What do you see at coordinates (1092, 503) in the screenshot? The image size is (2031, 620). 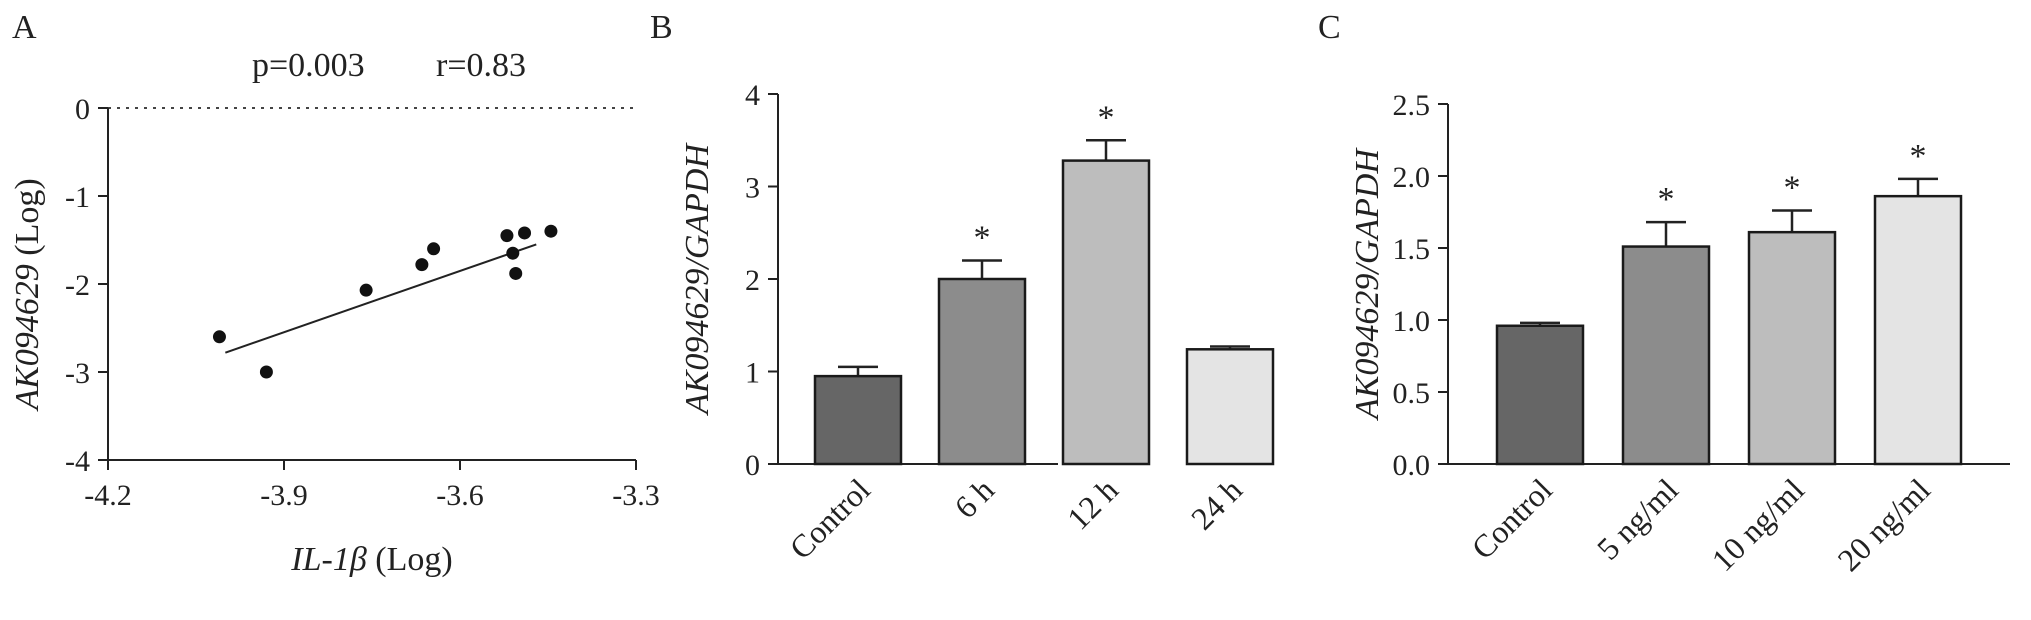 I see `x-category-label: 12 h` at bounding box center [1092, 503].